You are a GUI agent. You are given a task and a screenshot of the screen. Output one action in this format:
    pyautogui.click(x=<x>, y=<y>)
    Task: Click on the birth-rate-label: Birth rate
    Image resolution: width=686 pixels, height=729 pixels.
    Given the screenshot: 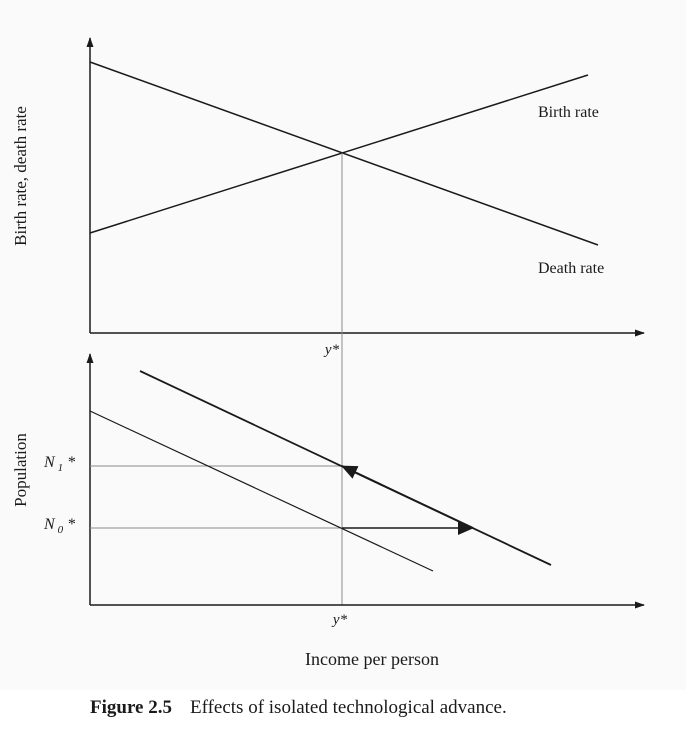 What is the action you would take?
    pyautogui.click(x=568, y=112)
    